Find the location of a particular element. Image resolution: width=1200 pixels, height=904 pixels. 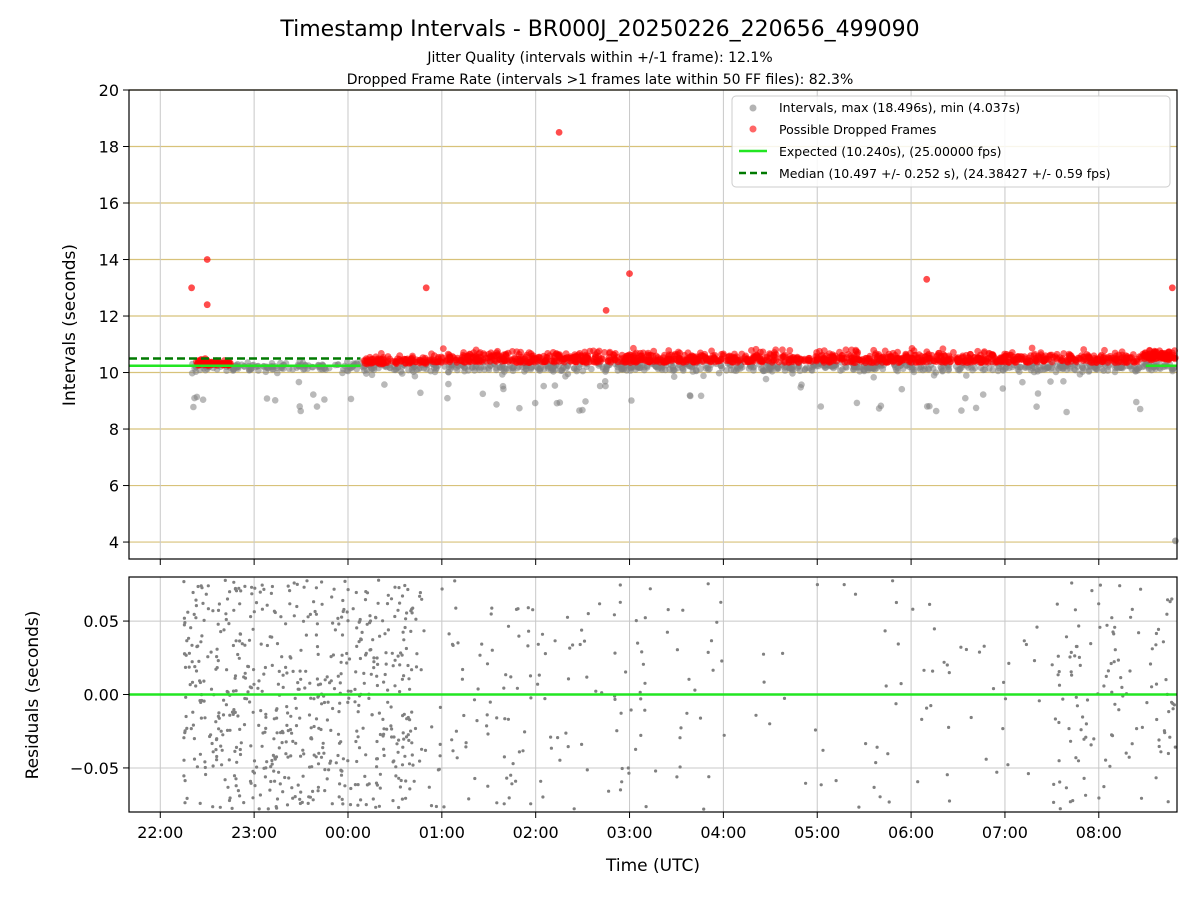

bottom-xtick-label: 07:00 is located at coordinates (1005, 832).